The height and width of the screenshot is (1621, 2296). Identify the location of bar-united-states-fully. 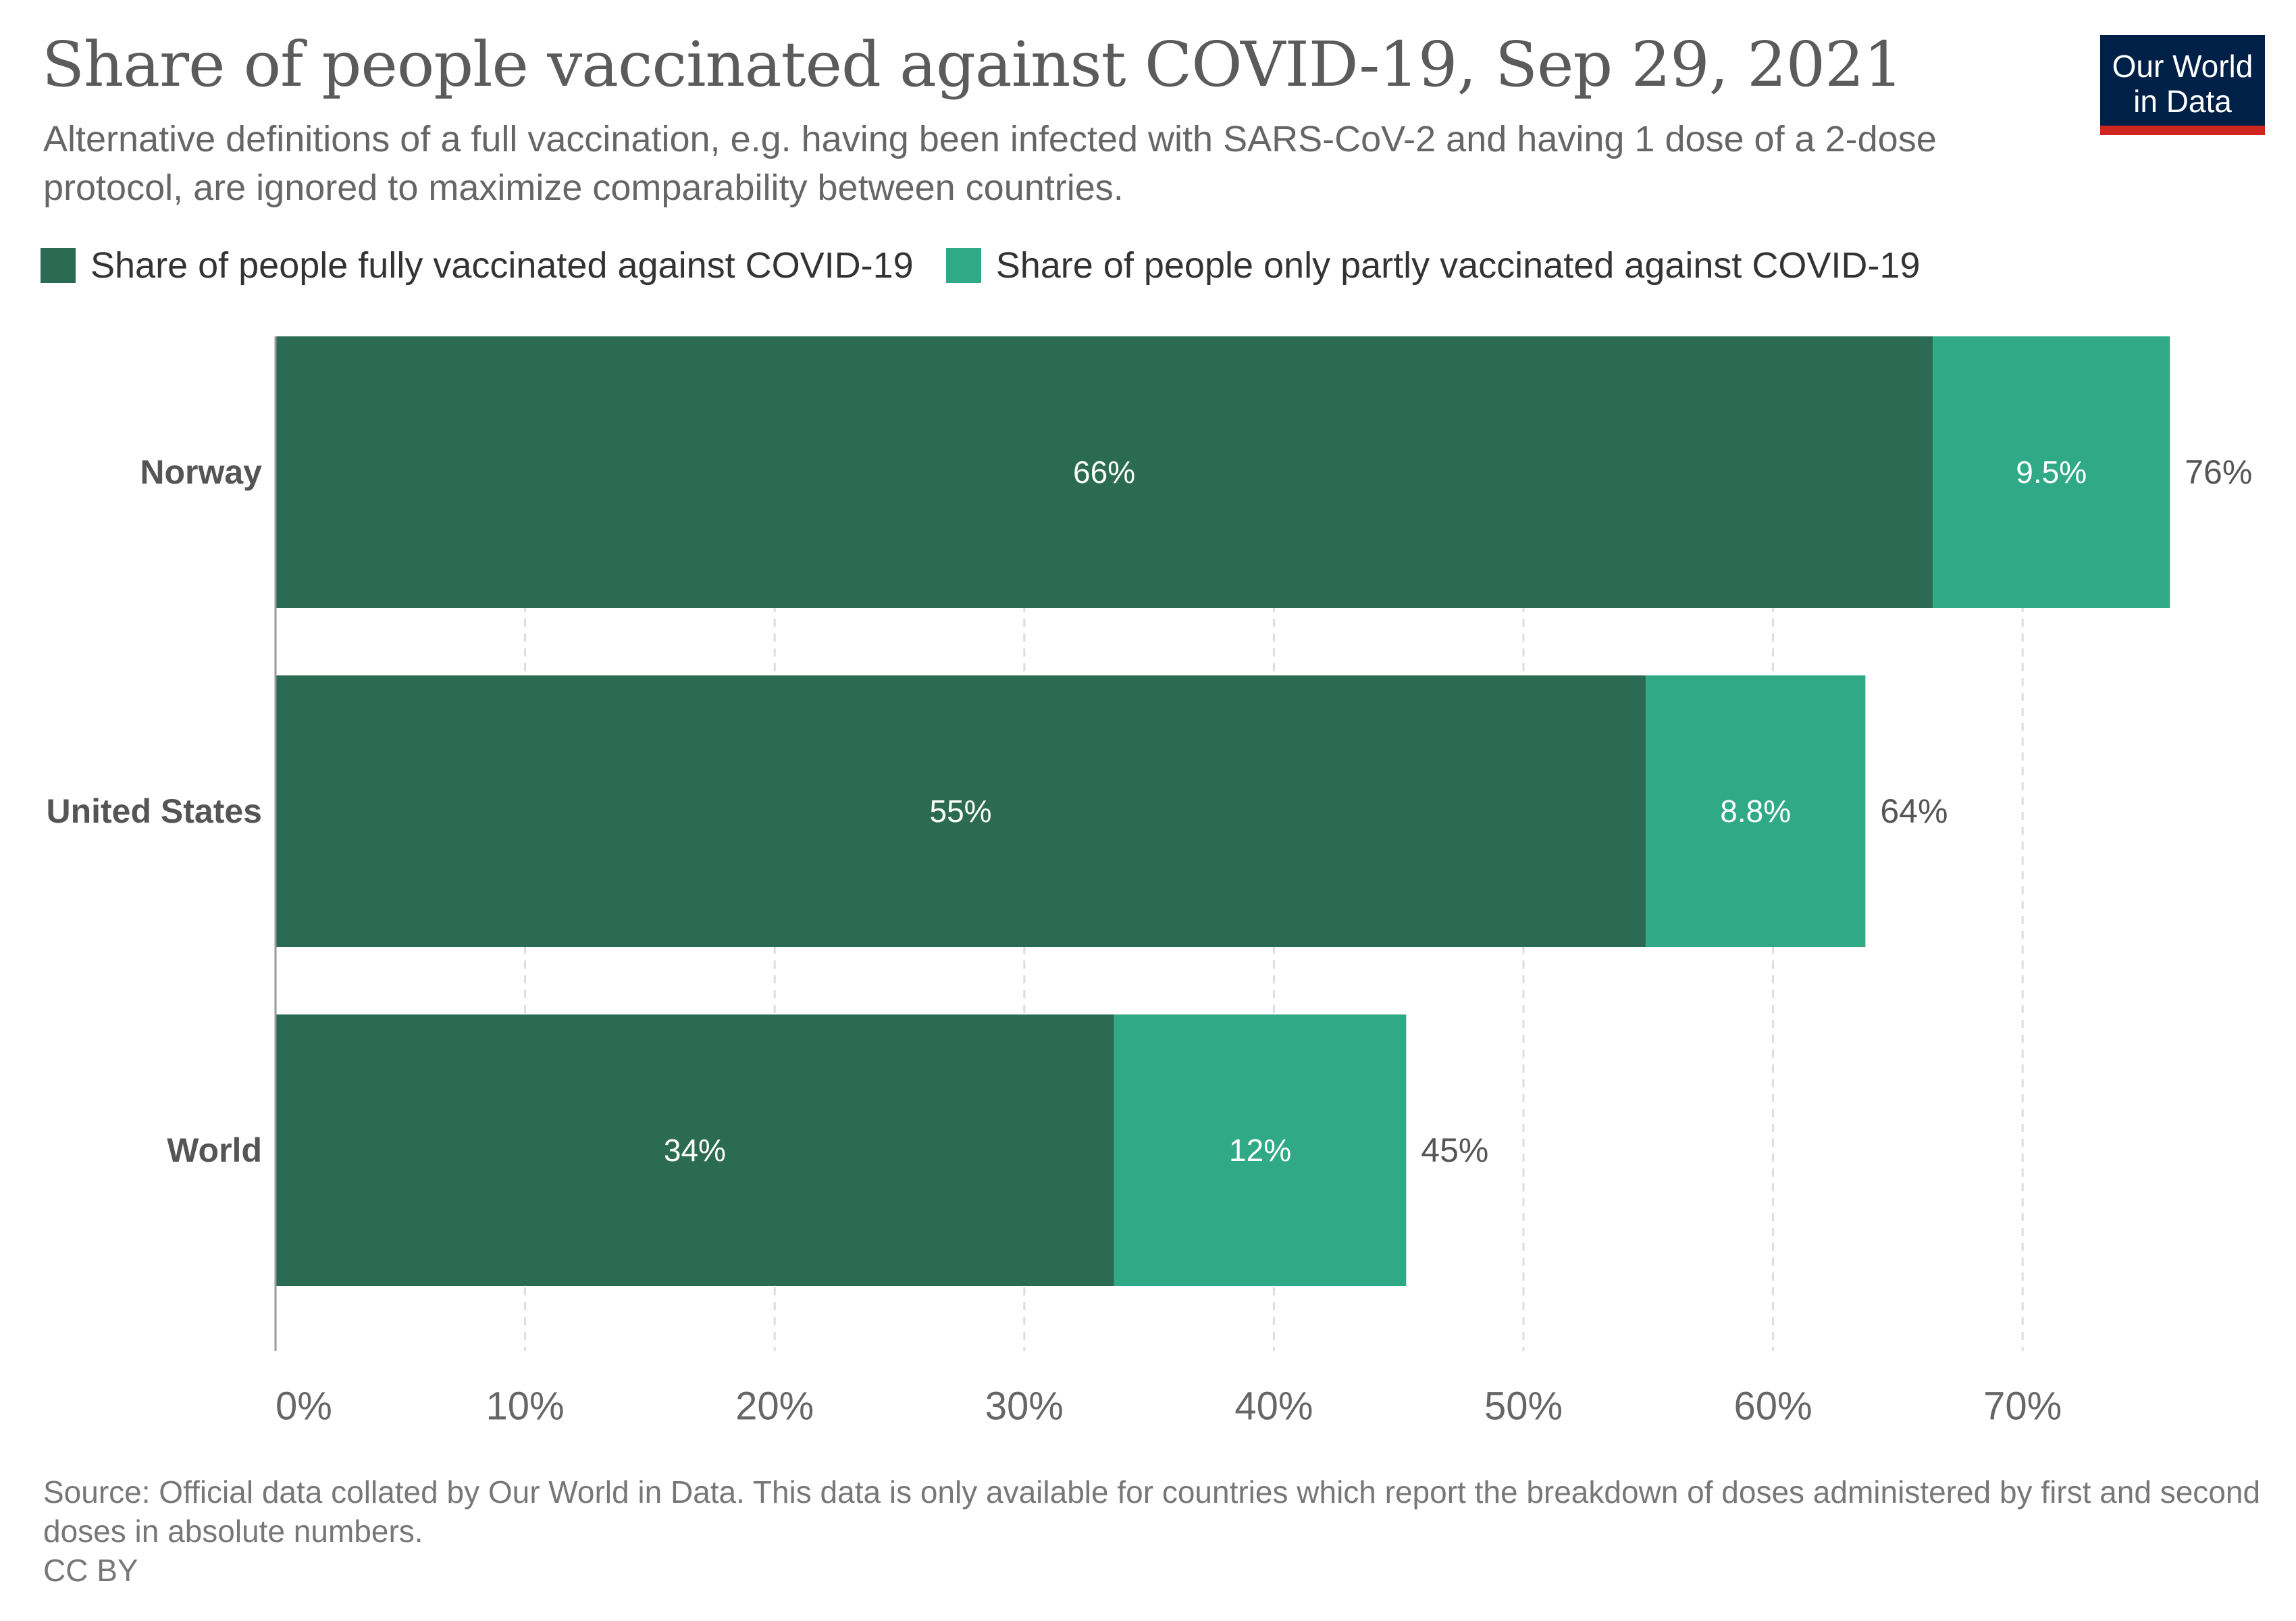
(961, 811).